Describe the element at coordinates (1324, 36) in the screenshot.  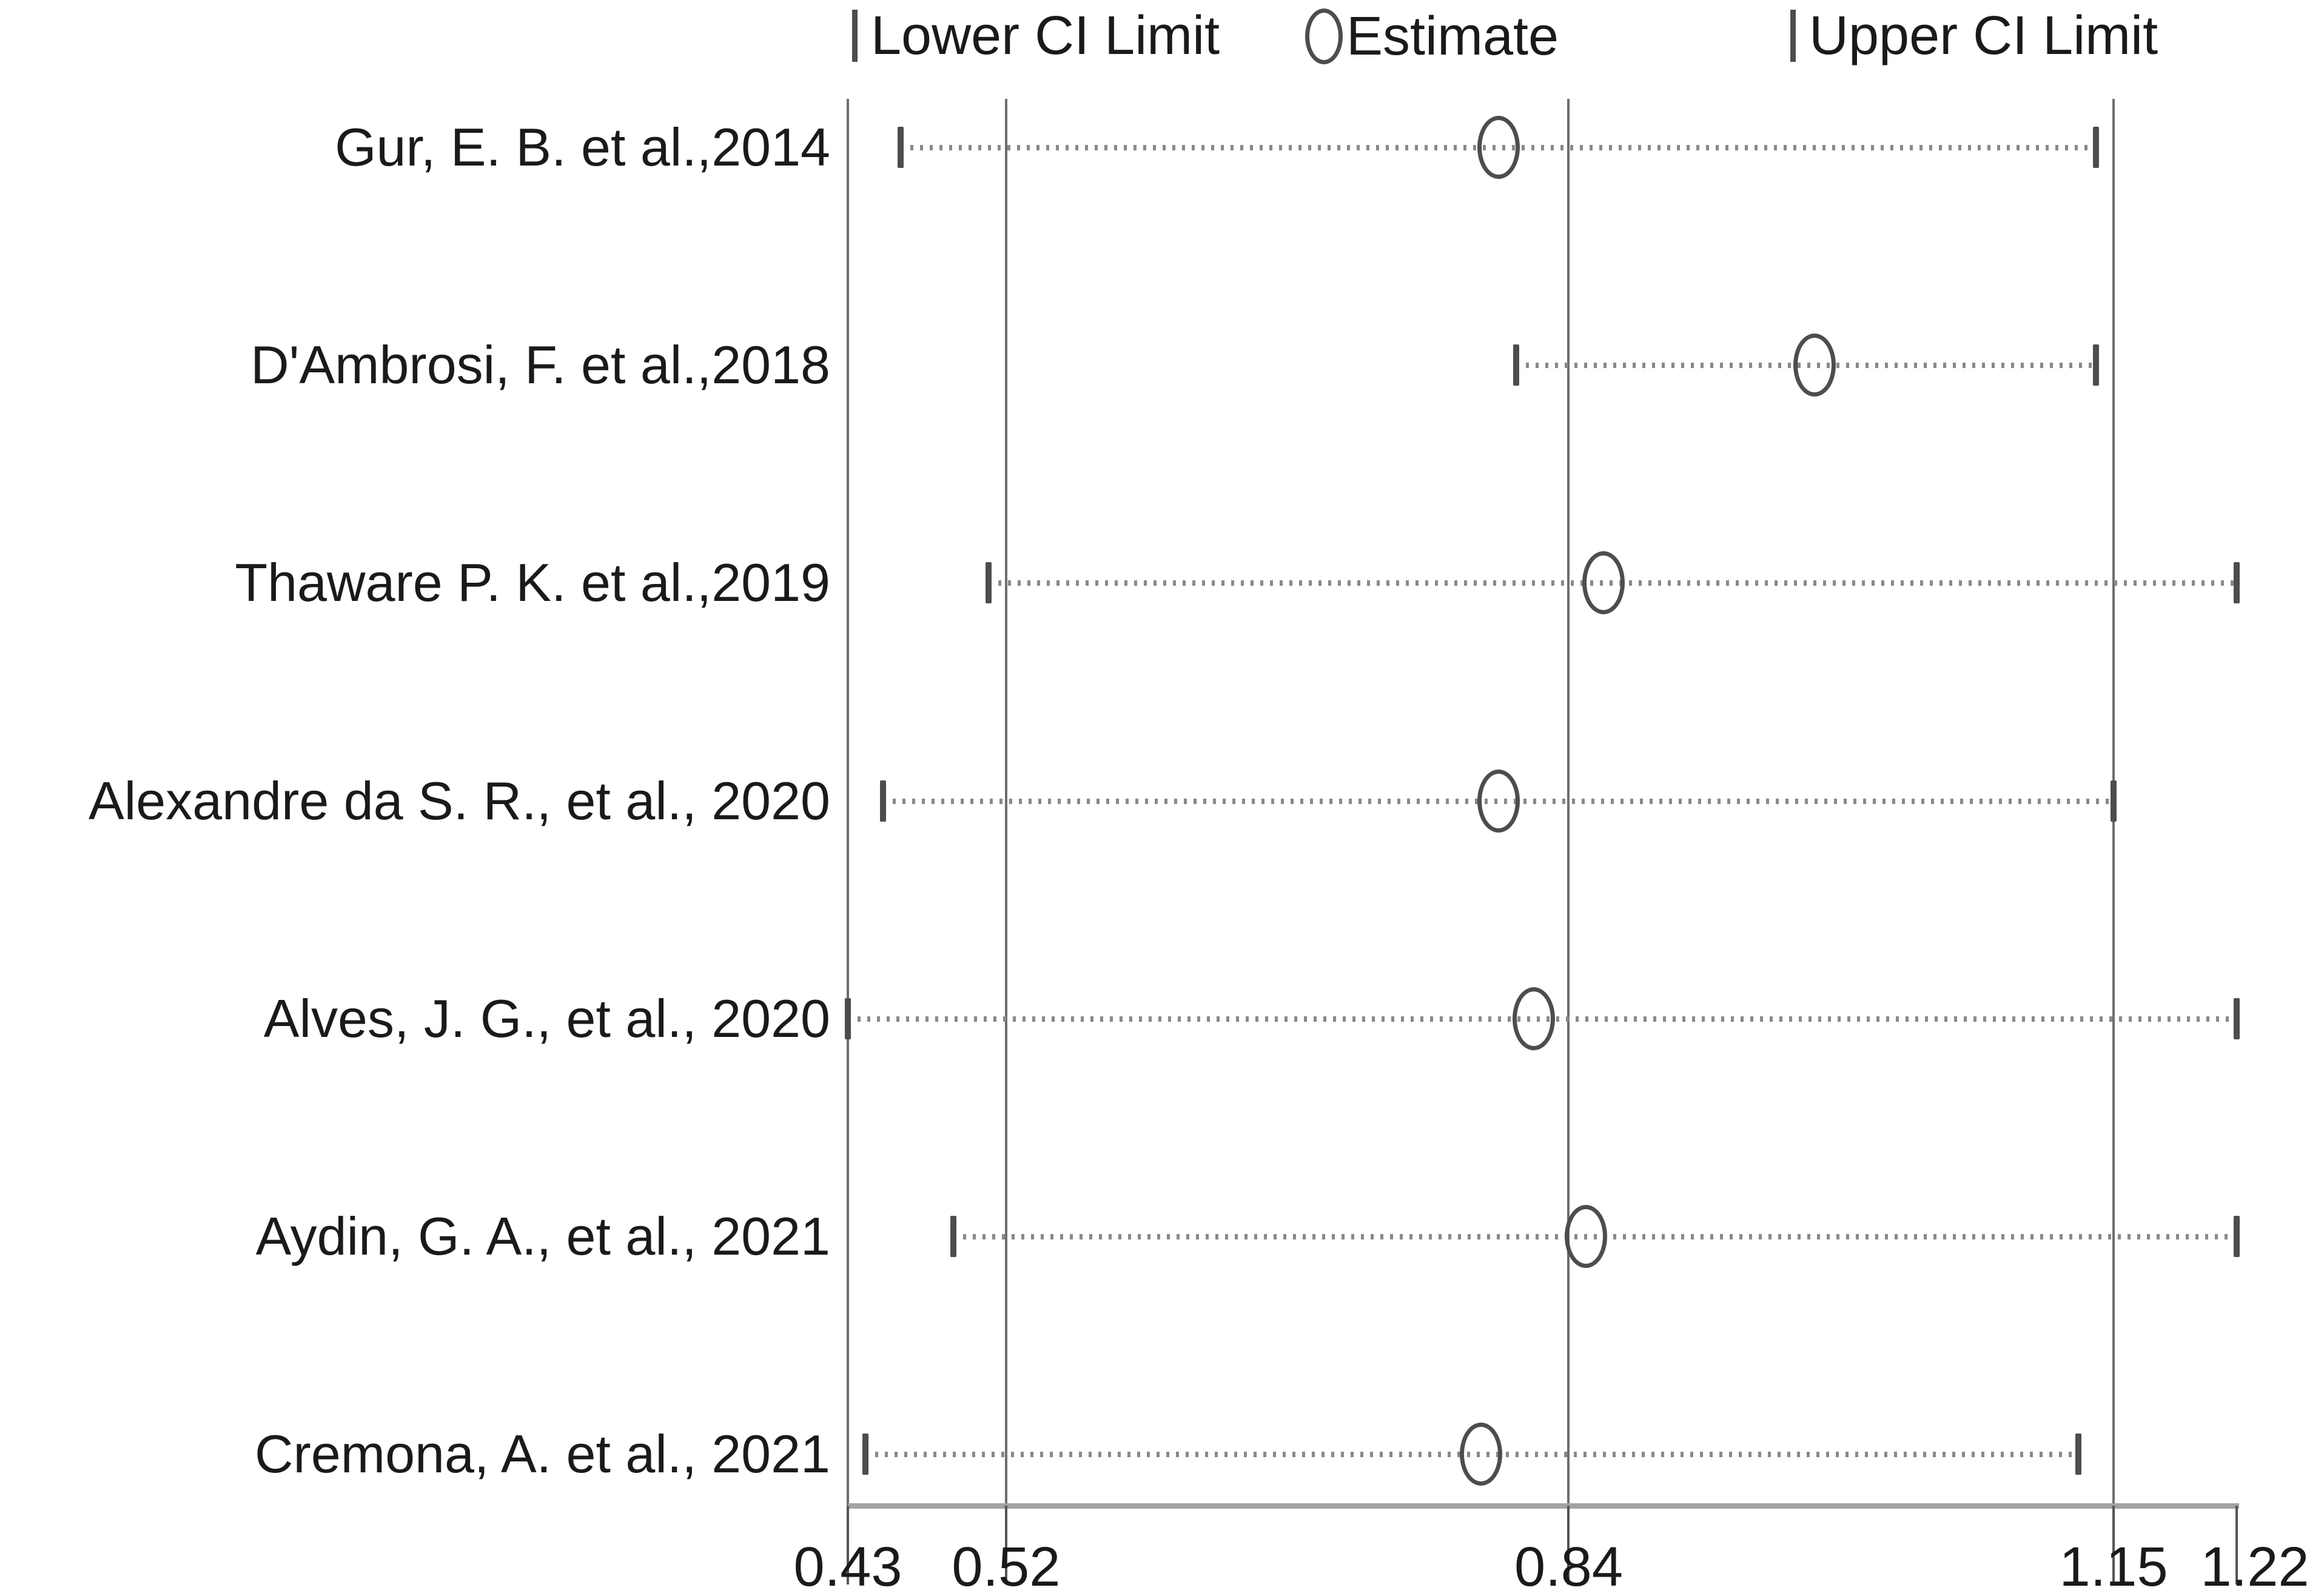
I see `estimate-circle-icon` at that location.